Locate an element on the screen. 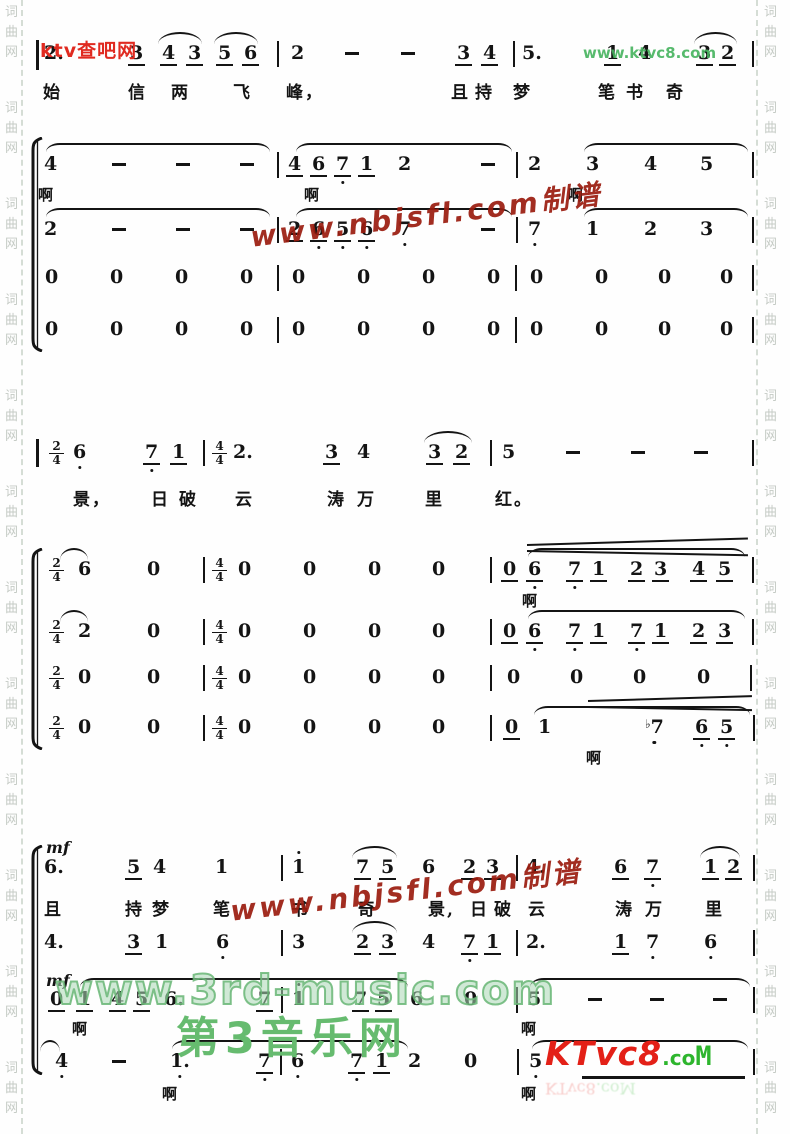 The image size is (790, 1134). note: 5. is located at coordinates (532, 53).